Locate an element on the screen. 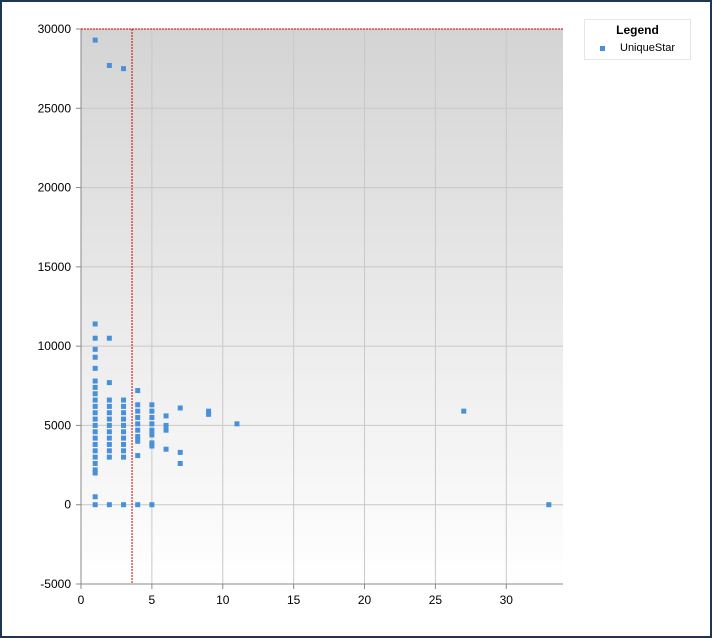 This screenshot has width=712, height=638. y-tick-label: 15000 is located at coordinates (55, 267).